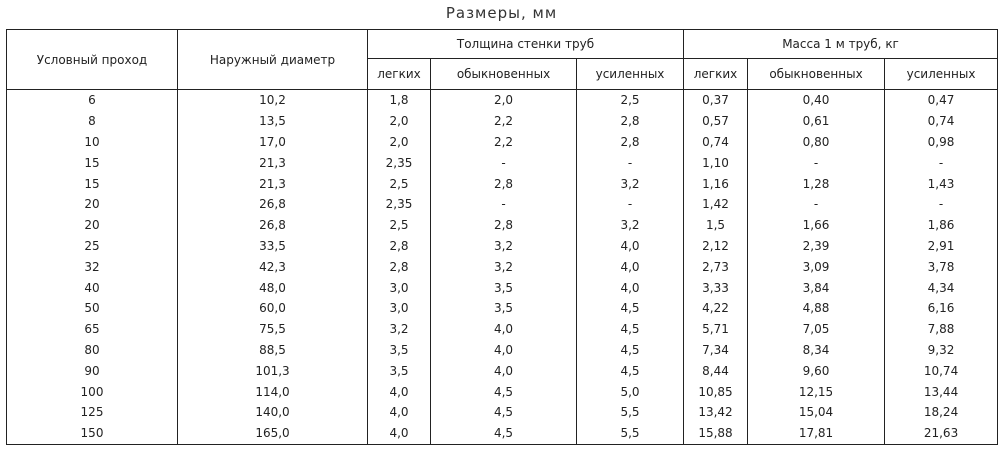  Describe the element at coordinates (716, 74) in the screenshot. I see `subheader-mass-light: легких` at that location.